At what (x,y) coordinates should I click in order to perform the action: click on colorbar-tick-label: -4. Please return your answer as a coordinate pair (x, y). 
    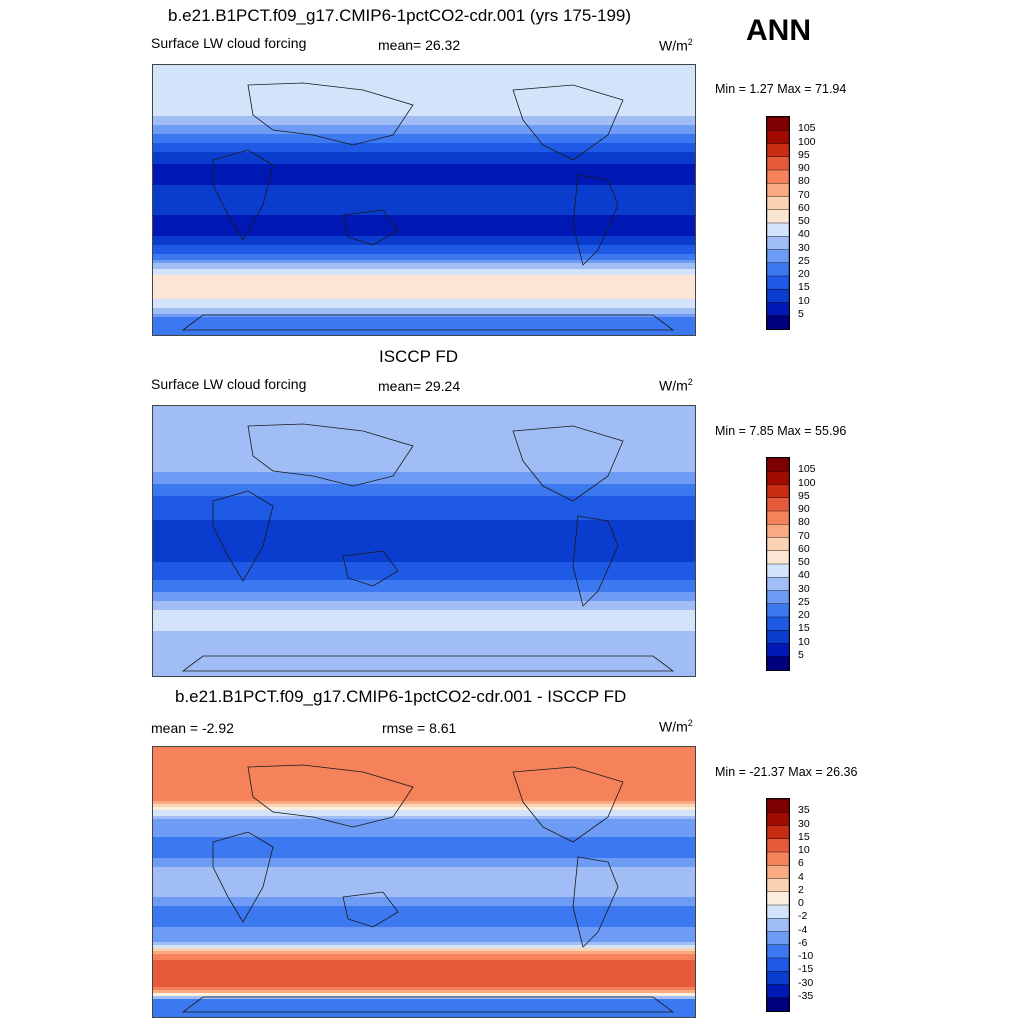
    Looking at the image, I should click on (803, 929).